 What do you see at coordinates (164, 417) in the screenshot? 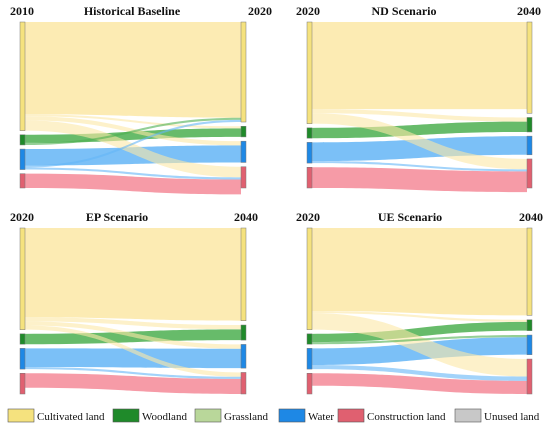
I see `legend-label-woodland: Woodland` at bounding box center [164, 417].